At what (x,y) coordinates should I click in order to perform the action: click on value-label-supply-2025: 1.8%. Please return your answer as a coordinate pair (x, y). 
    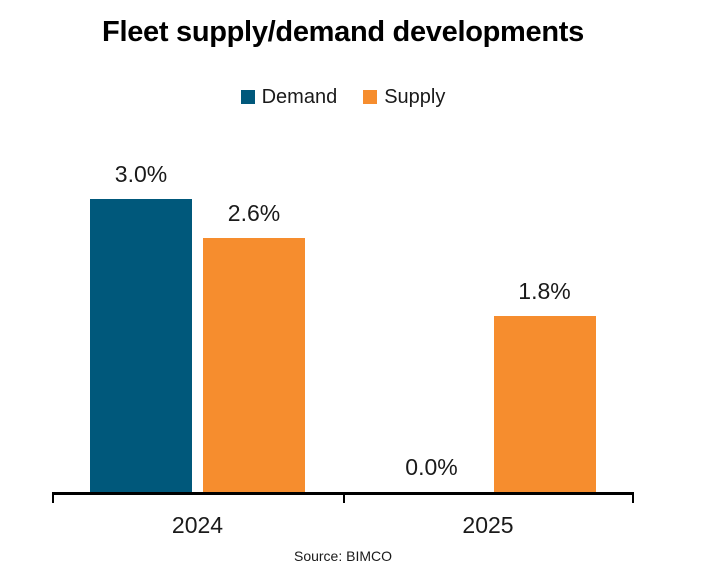
    Looking at the image, I should click on (544, 291).